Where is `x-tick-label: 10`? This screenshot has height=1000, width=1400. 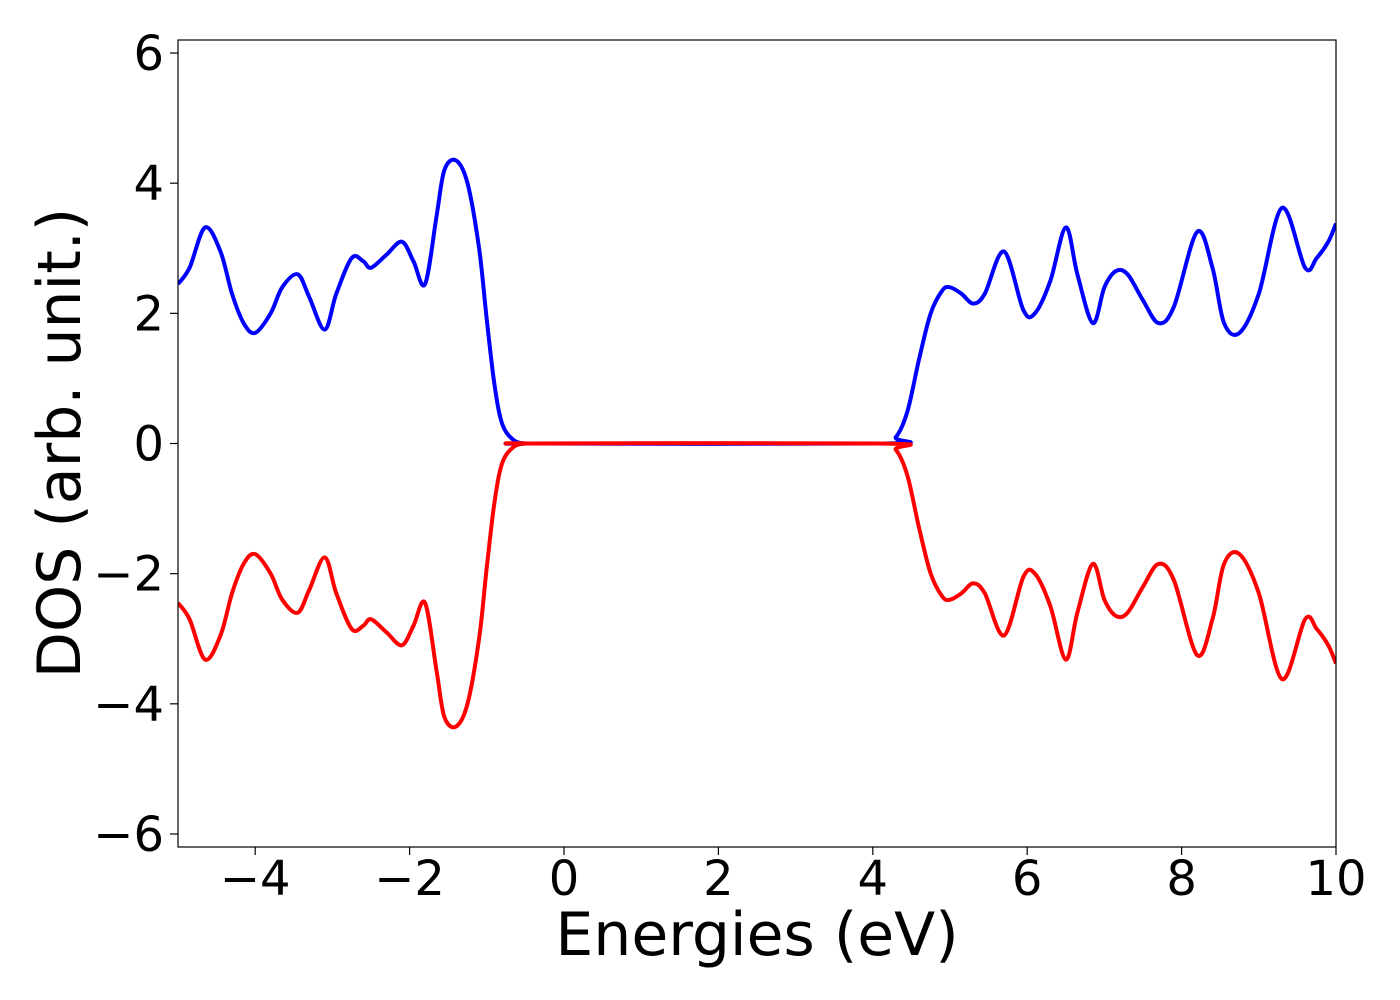 x-tick-label: 10 is located at coordinates (1335, 879).